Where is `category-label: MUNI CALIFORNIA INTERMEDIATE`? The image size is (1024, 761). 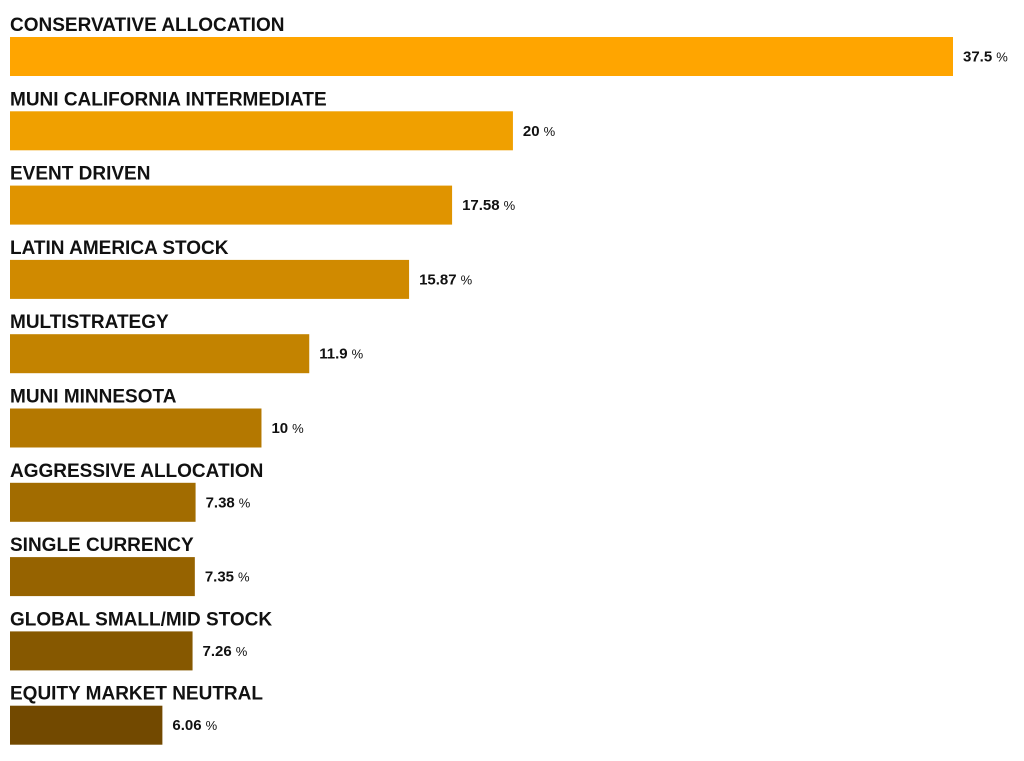
category-label: MUNI CALIFORNIA INTERMEDIATE is located at coordinates (168, 99).